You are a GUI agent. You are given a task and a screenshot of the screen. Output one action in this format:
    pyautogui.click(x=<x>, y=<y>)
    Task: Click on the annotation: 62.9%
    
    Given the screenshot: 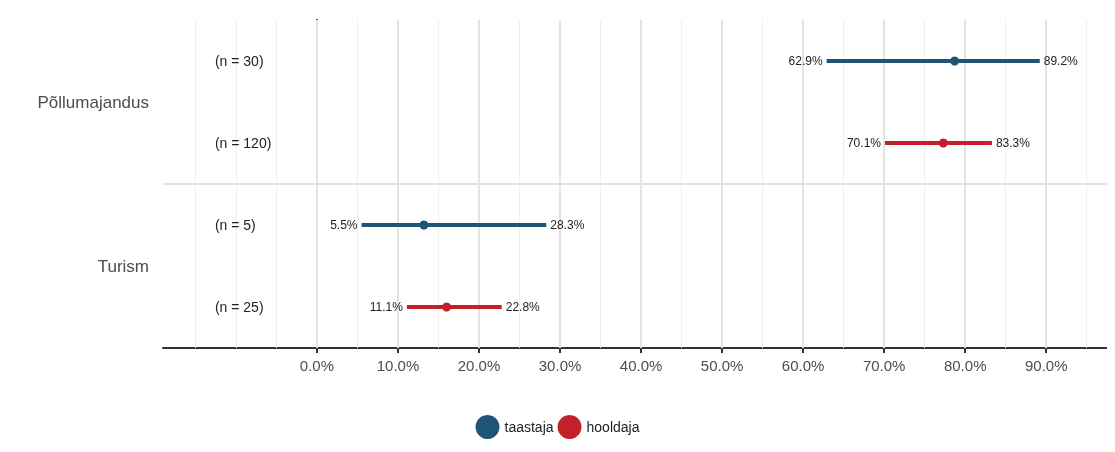 What is the action you would take?
    pyautogui.click(x=805, y=61)
    